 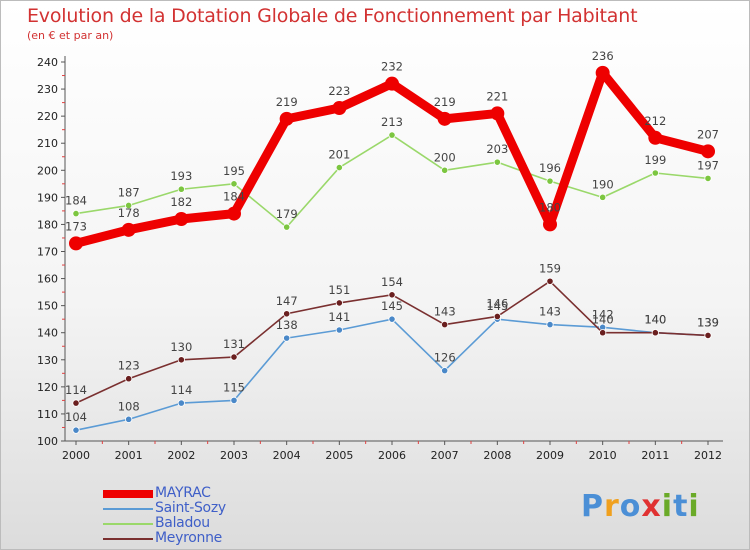 I want to click on data-label-mayrac: 184, so click(x=234, y=197).